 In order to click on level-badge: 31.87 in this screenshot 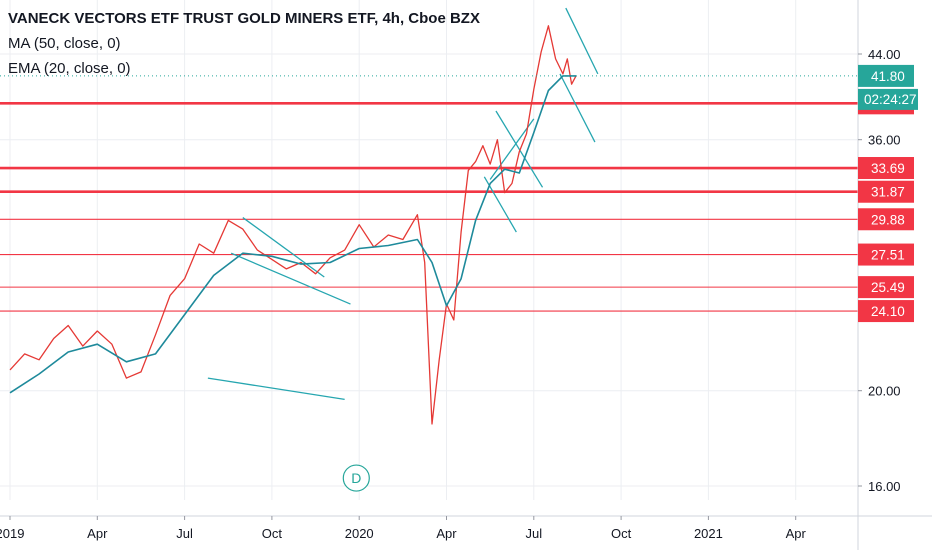, I will do `click(888, 192)`.